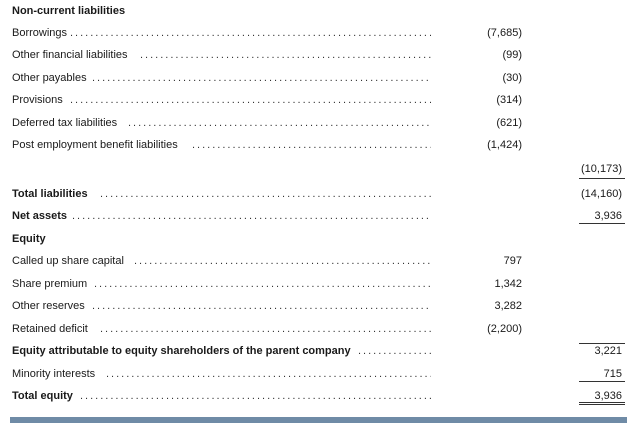  What do you see at coordinates (512, 261) in the screenshot?
I see `row-value: 797` at bounding box center [512, 261].